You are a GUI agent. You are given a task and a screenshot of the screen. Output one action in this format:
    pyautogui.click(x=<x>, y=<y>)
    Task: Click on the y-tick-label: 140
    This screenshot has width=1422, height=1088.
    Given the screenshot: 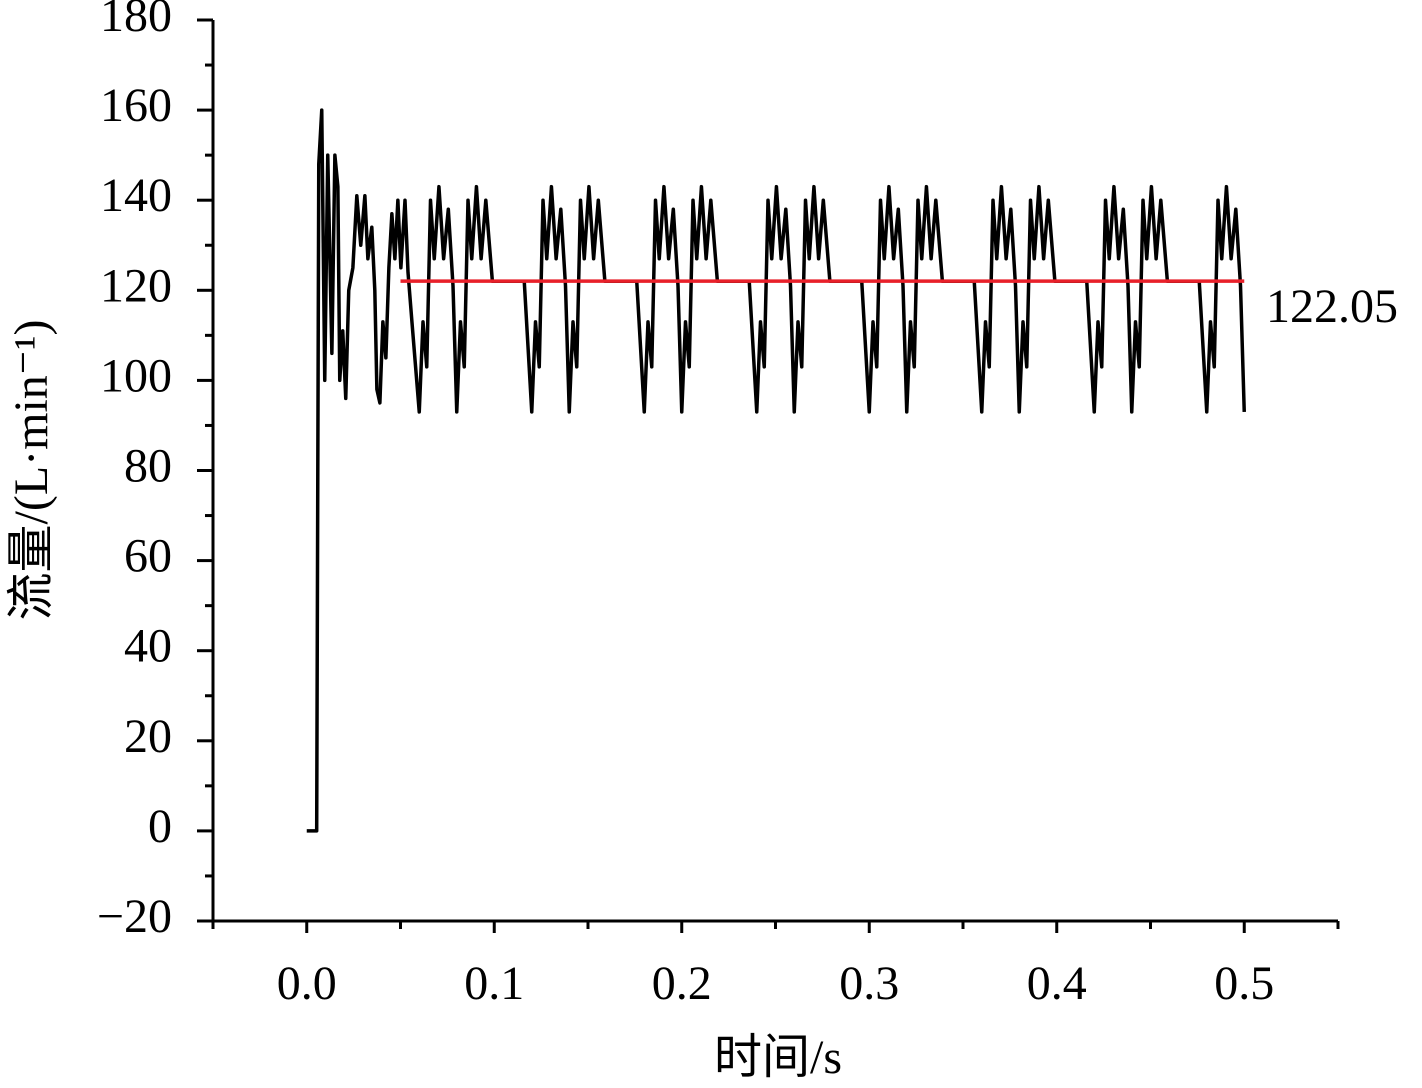 What is the action you would take?
    pyautogui.click(x=136, y=195)
    